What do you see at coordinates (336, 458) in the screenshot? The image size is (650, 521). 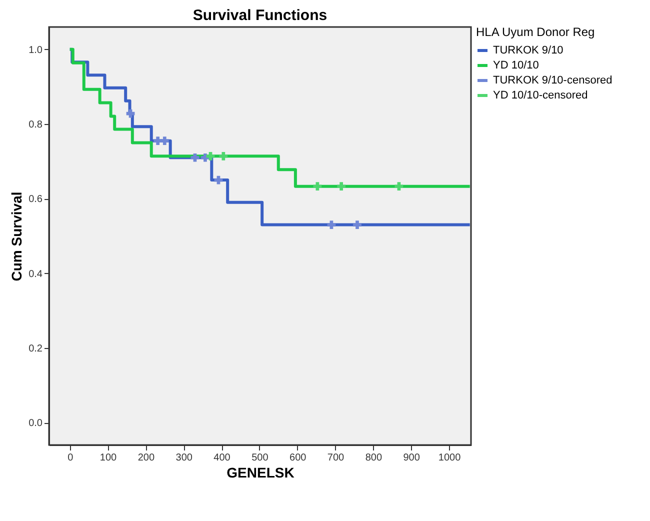 I see `x-tick-label: 700` at bounding box center [336, 458].